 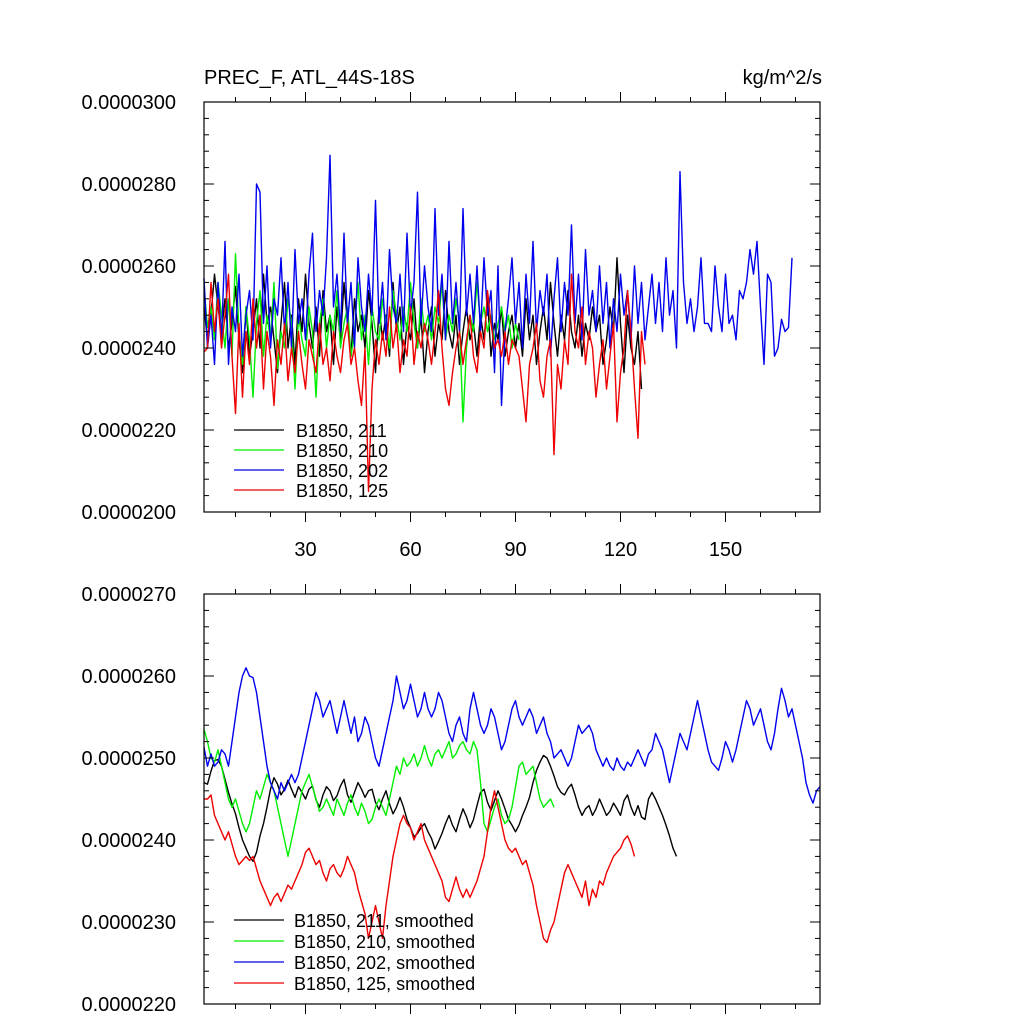 What do you see at coordinates (782, 78) in the screenshot?
I see `top-panel-units: kg/m^2/s` at bounding box center [782, 78].